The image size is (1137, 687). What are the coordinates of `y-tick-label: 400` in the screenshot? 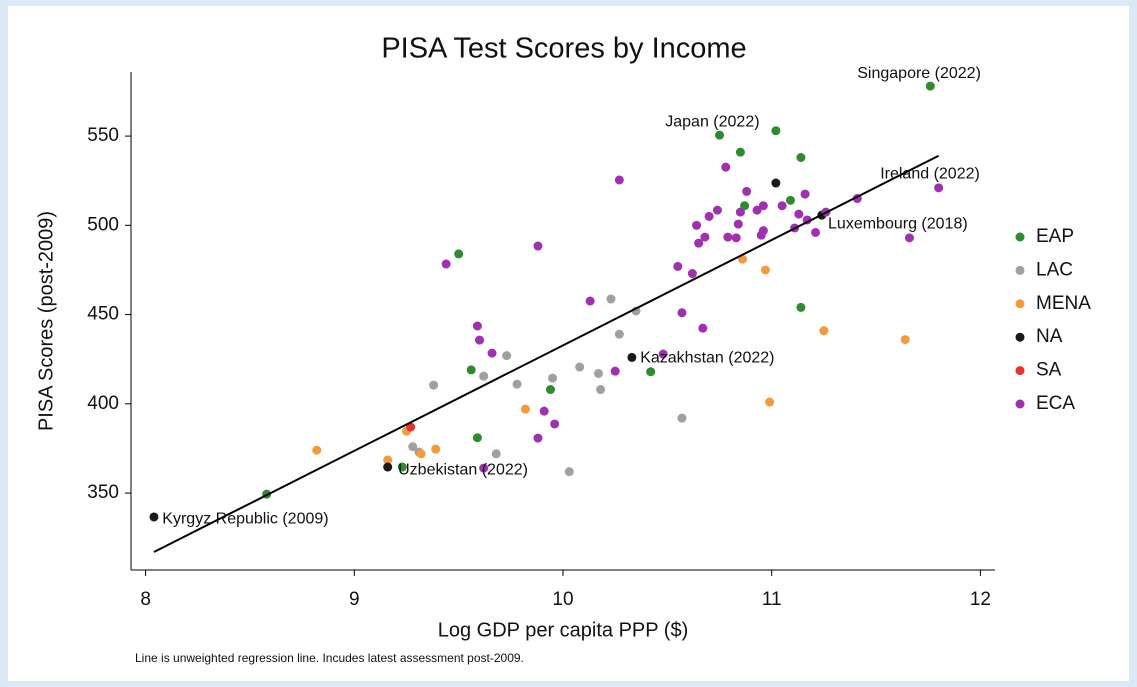 It's located at (103, 403).